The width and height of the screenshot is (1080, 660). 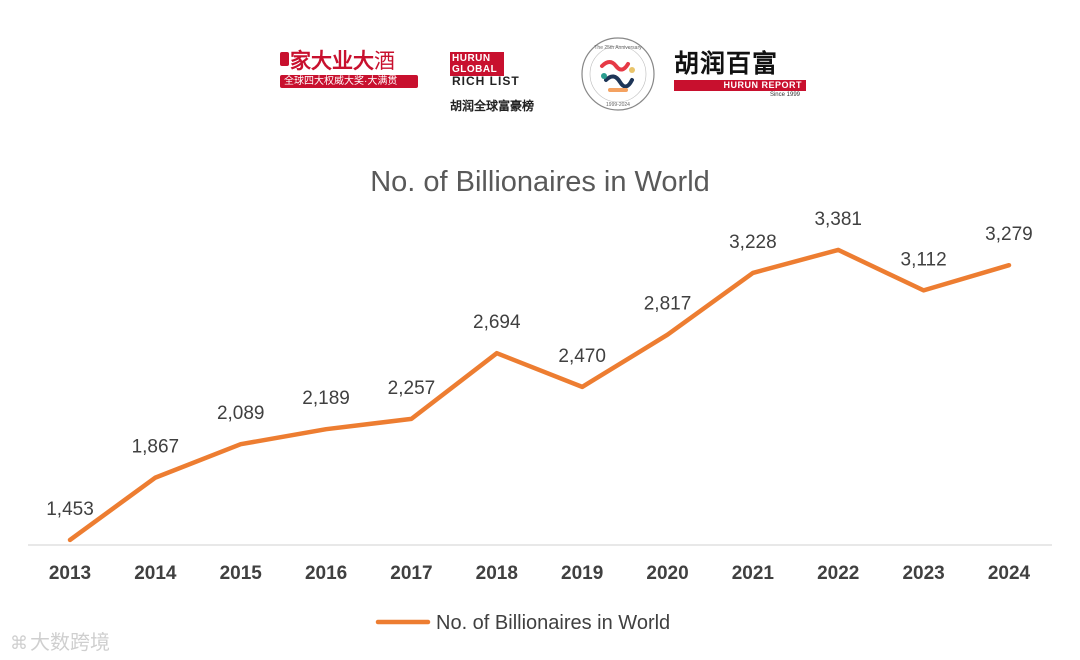 What do you see at coordinates (740, 85) in the screenshot?
I see `logo4-bar-text: HURUN REPORT` at bounding box center [740, 85].